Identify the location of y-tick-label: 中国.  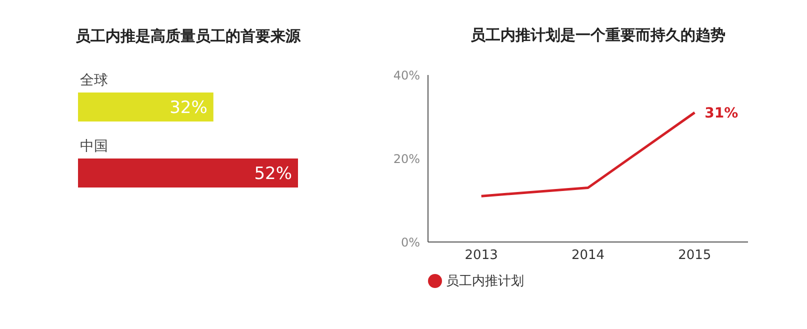
(94, 146).